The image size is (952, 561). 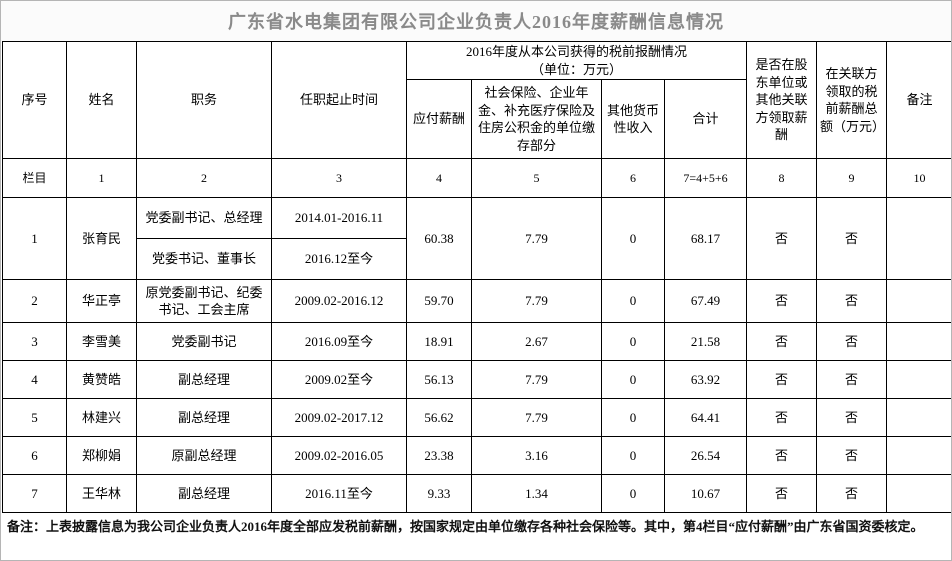 I want to click on cell-tenure: 2014.01-2016.11, so click(x=339, y=218).